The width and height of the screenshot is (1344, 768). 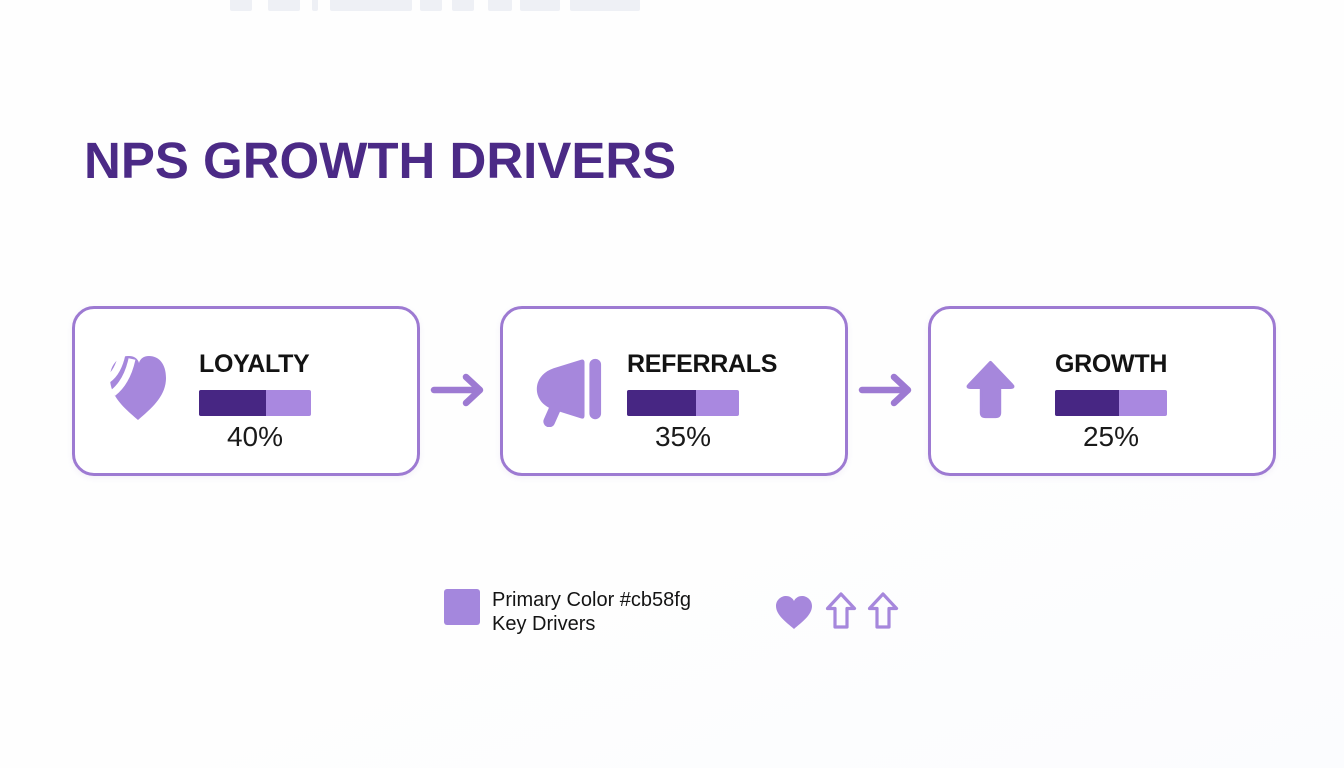 I want to click on driver-label: REFERRALS, so click(x=702, y=364).